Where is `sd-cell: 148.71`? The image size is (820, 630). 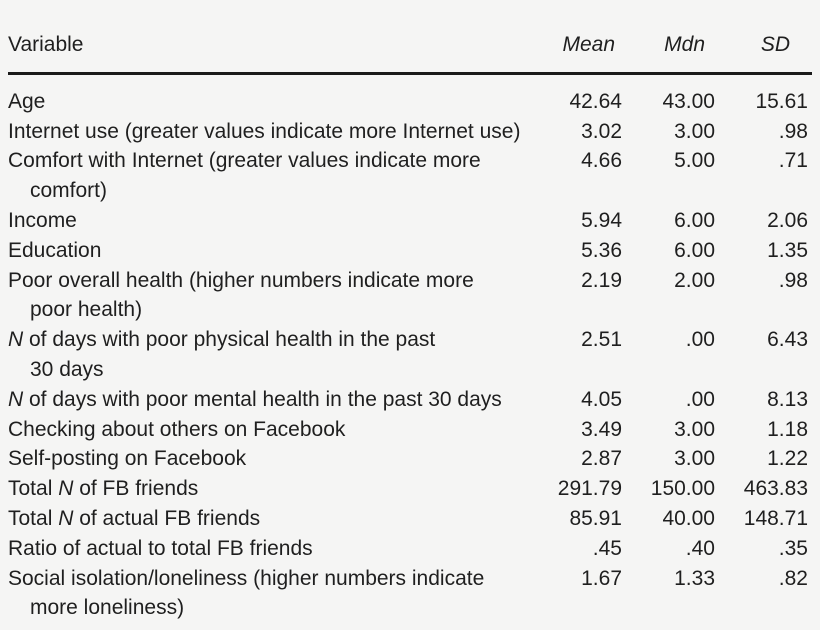 sd-cell: 148.71 is located at coordinates (775, 518).